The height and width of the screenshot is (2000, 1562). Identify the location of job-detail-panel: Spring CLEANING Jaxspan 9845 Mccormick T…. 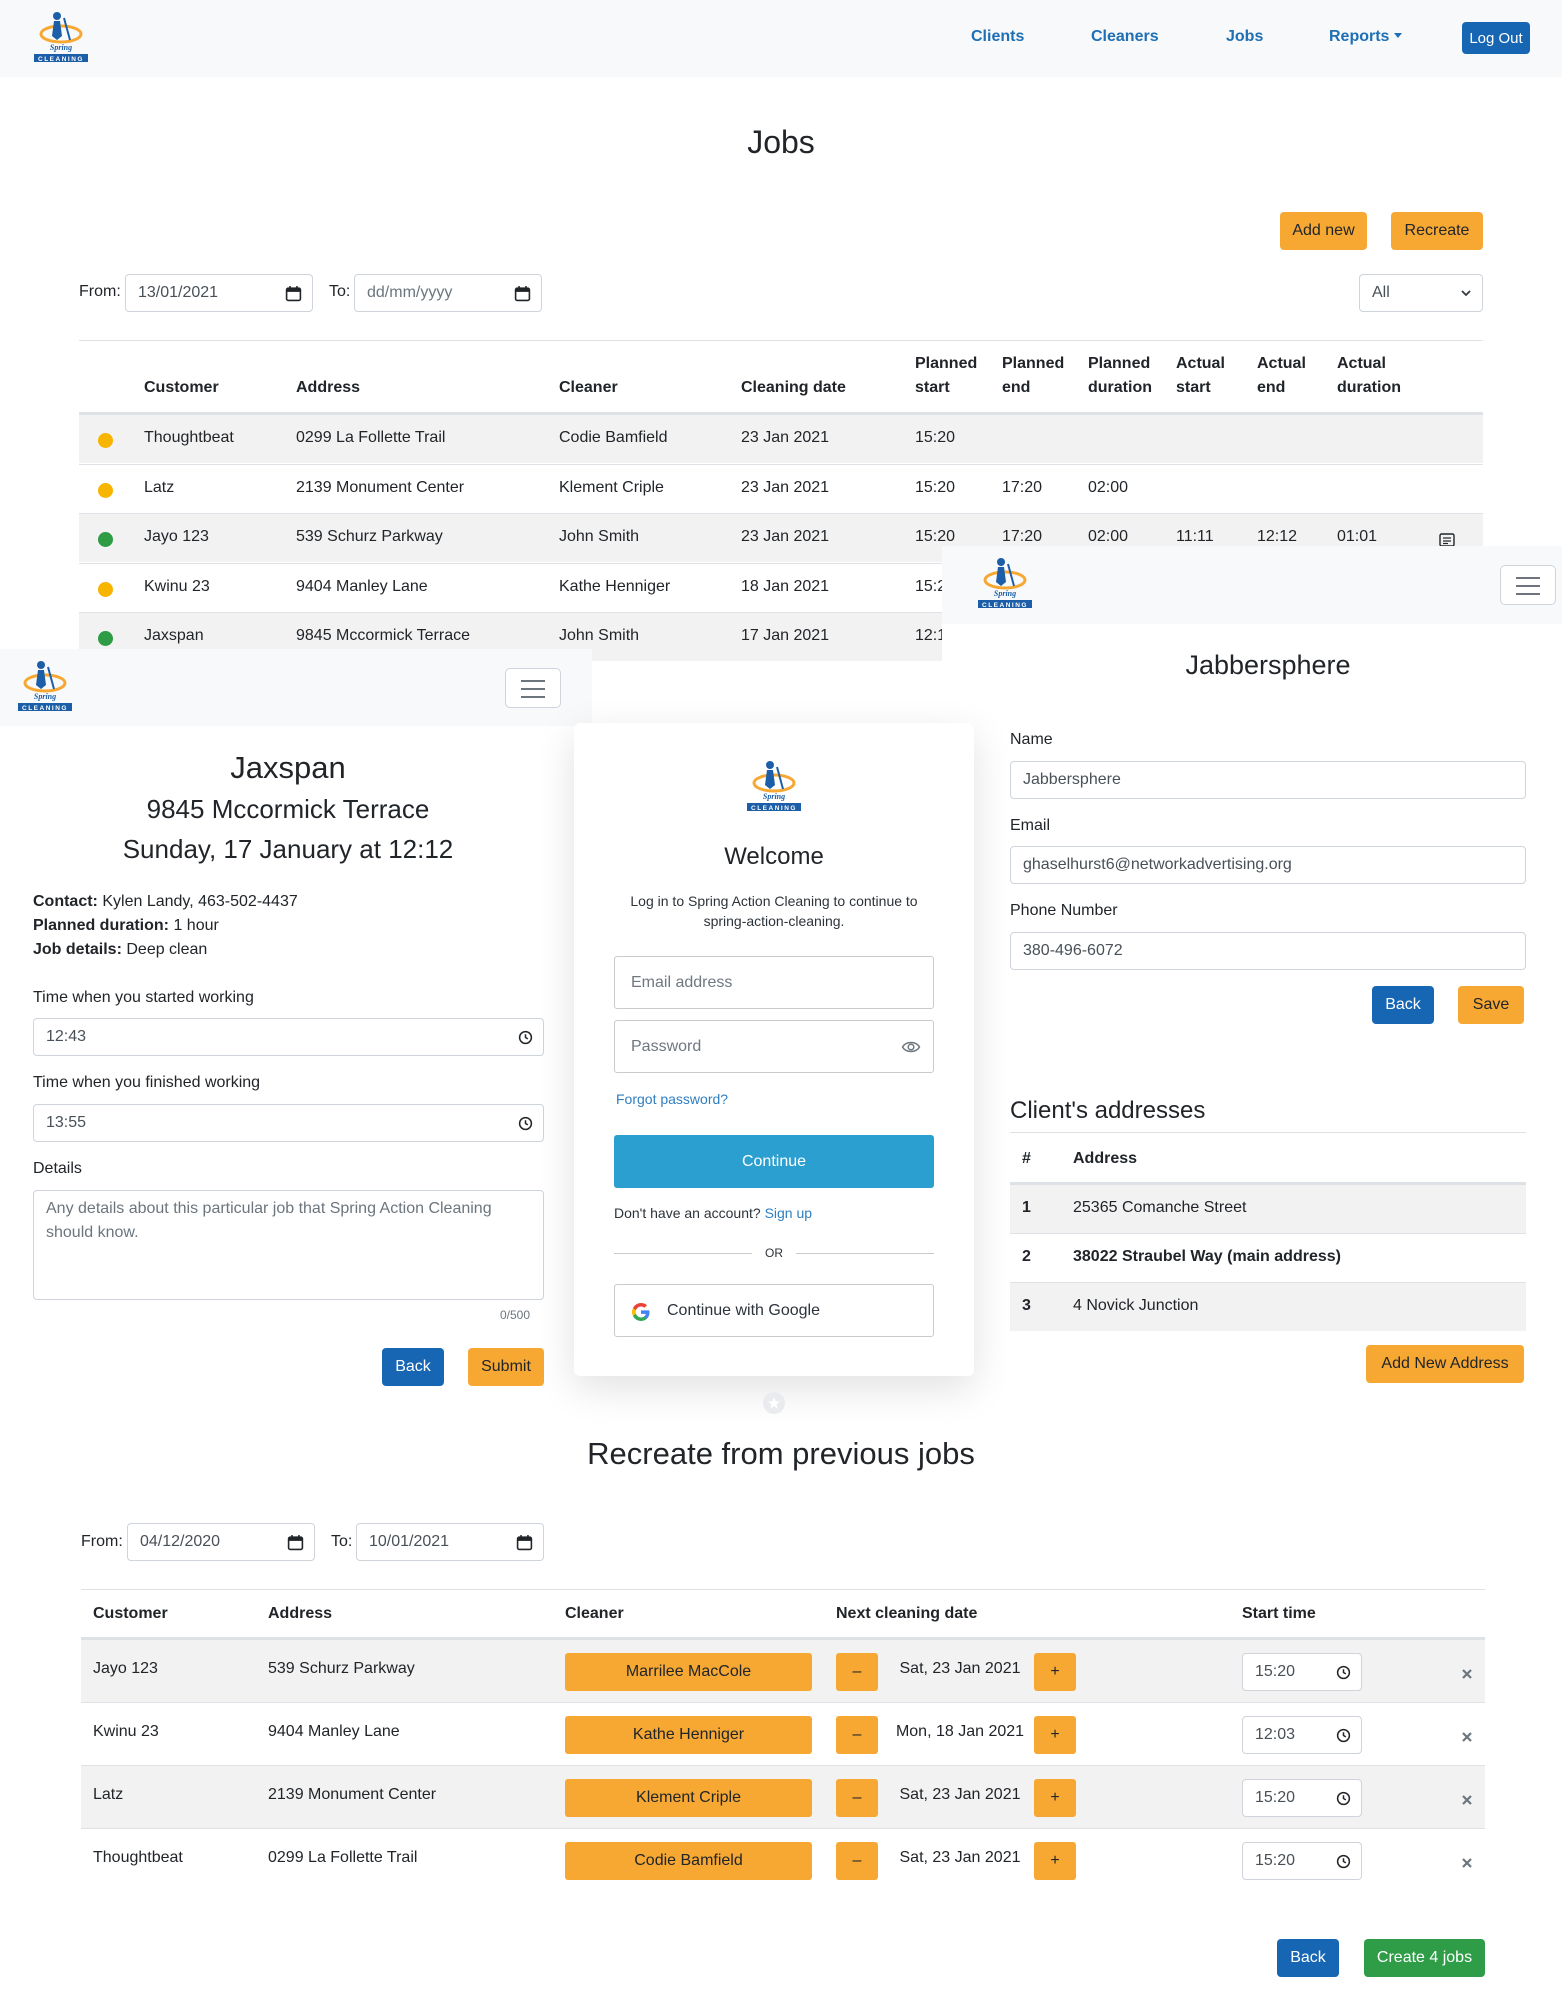
(296, 1029).